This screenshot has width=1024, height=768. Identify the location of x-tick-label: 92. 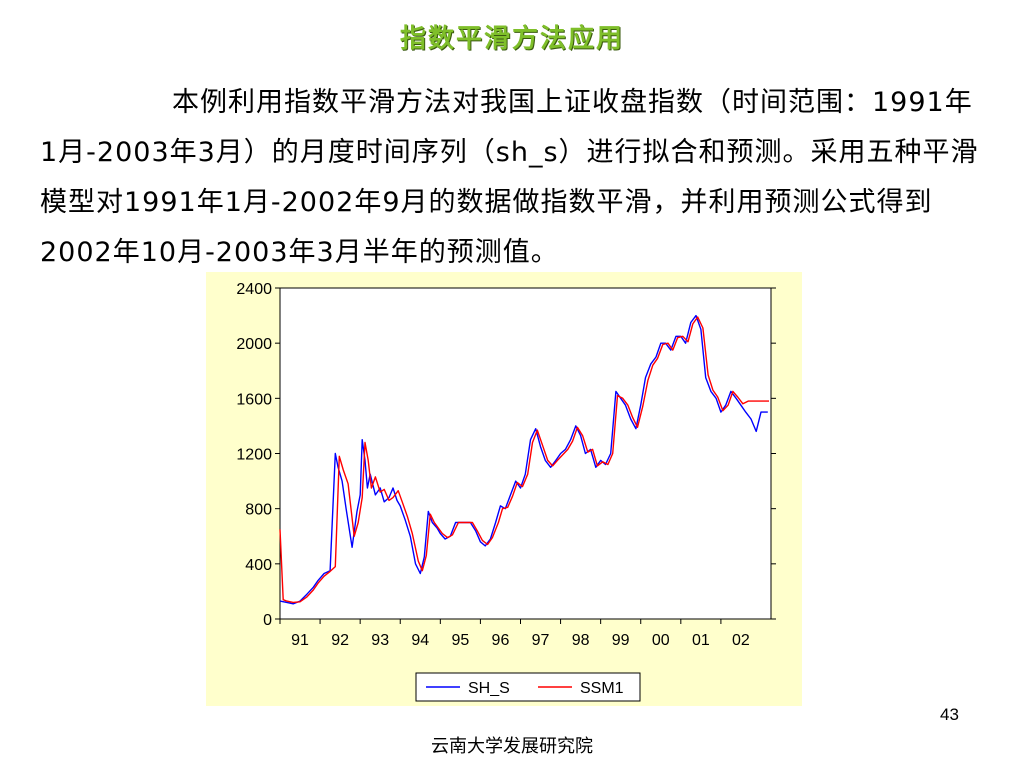
(340, 640).